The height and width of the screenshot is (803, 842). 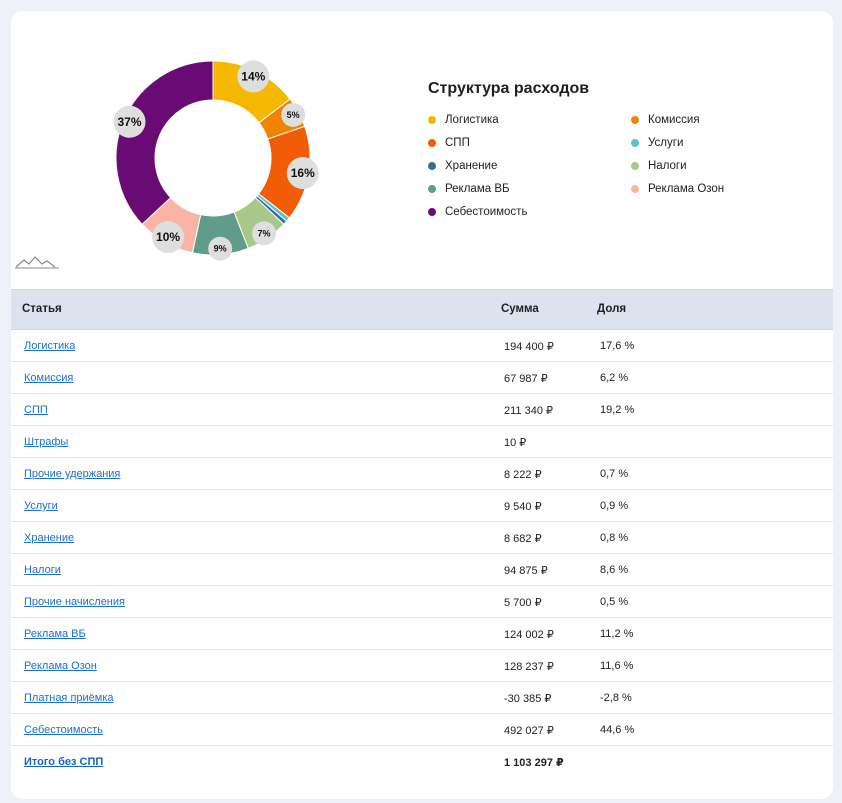 I want to click on row-name-link: Налоги, so click(x=42, y=570).